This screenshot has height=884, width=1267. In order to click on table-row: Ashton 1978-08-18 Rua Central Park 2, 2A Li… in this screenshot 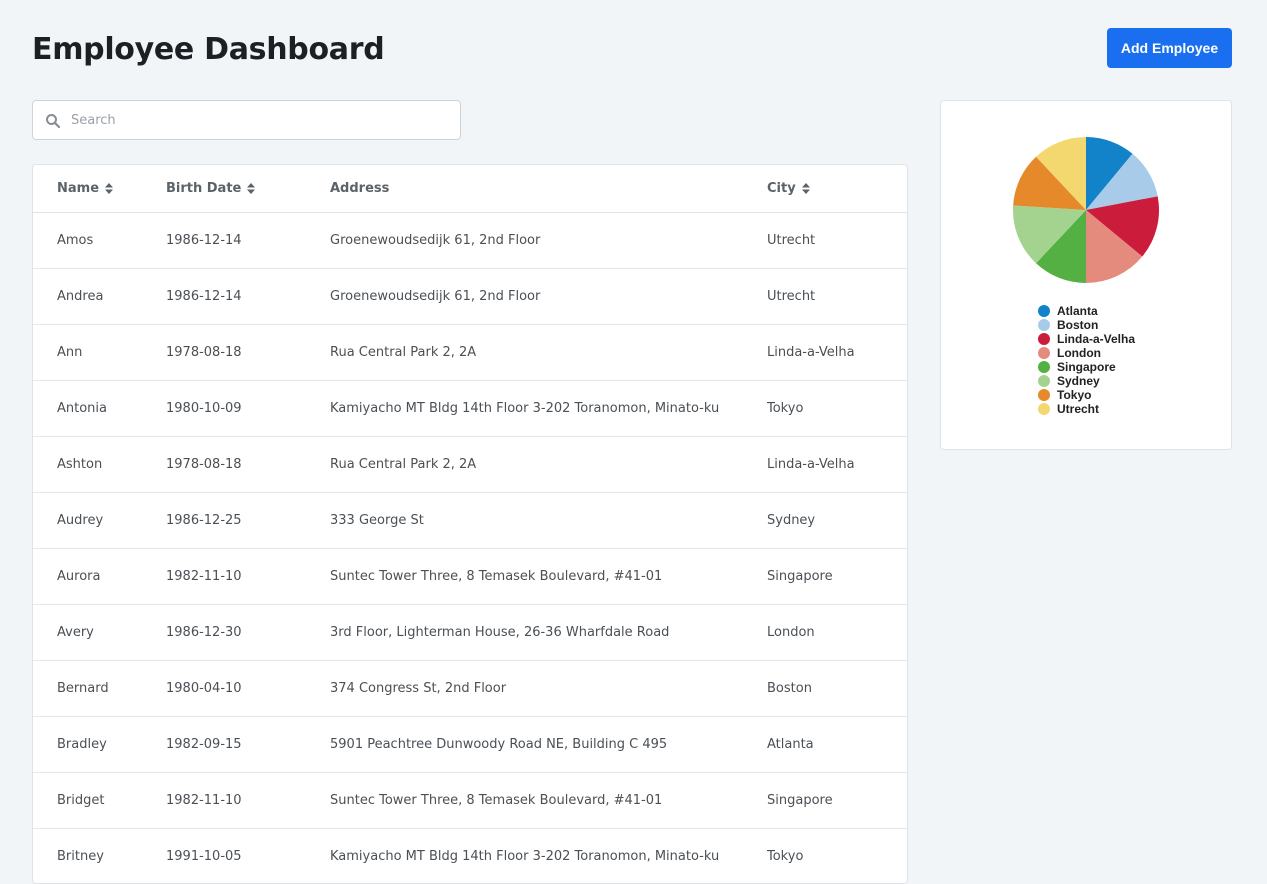, I will do `click(470, 464)`.